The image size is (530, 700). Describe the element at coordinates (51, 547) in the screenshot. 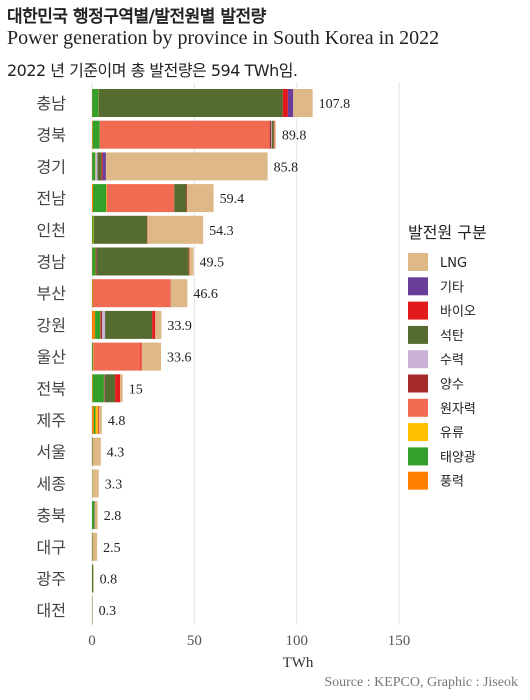

I see `category-label: 대구` at that location.